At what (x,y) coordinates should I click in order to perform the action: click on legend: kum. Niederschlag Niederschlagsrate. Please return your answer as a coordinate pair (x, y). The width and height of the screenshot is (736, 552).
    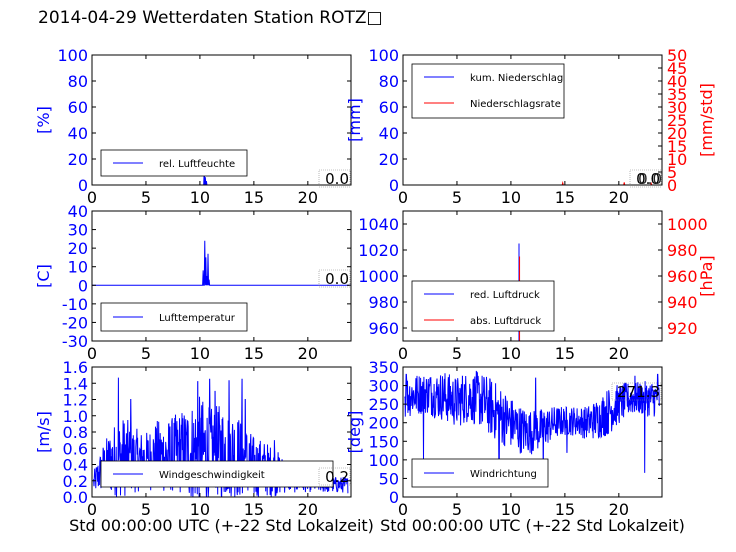
    Looking at the image, I should click on (488, 91).